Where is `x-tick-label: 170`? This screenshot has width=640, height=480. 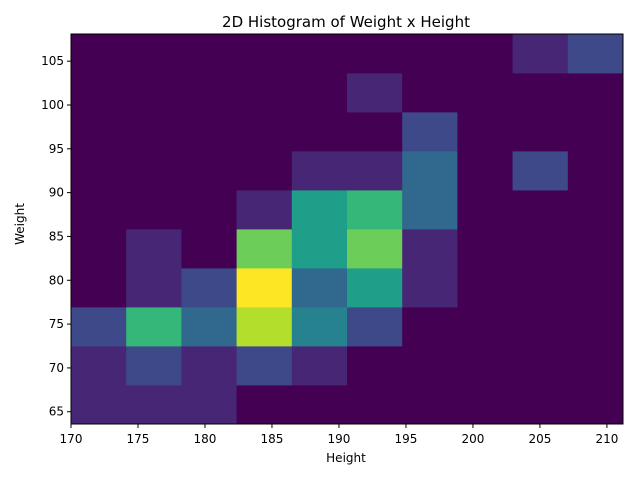 x-tick-label: 170 is located at coordinates (71, 439).